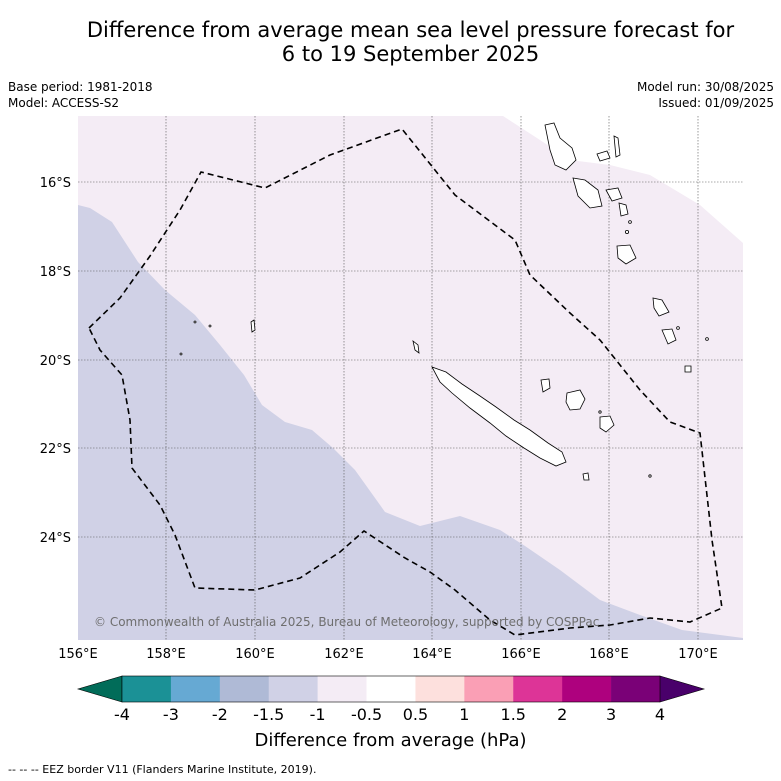 This screenshot has width=781, height=781. Describe the element at coordinates (617, 146) in the screenshot. I see `island-pentecost` at that location.